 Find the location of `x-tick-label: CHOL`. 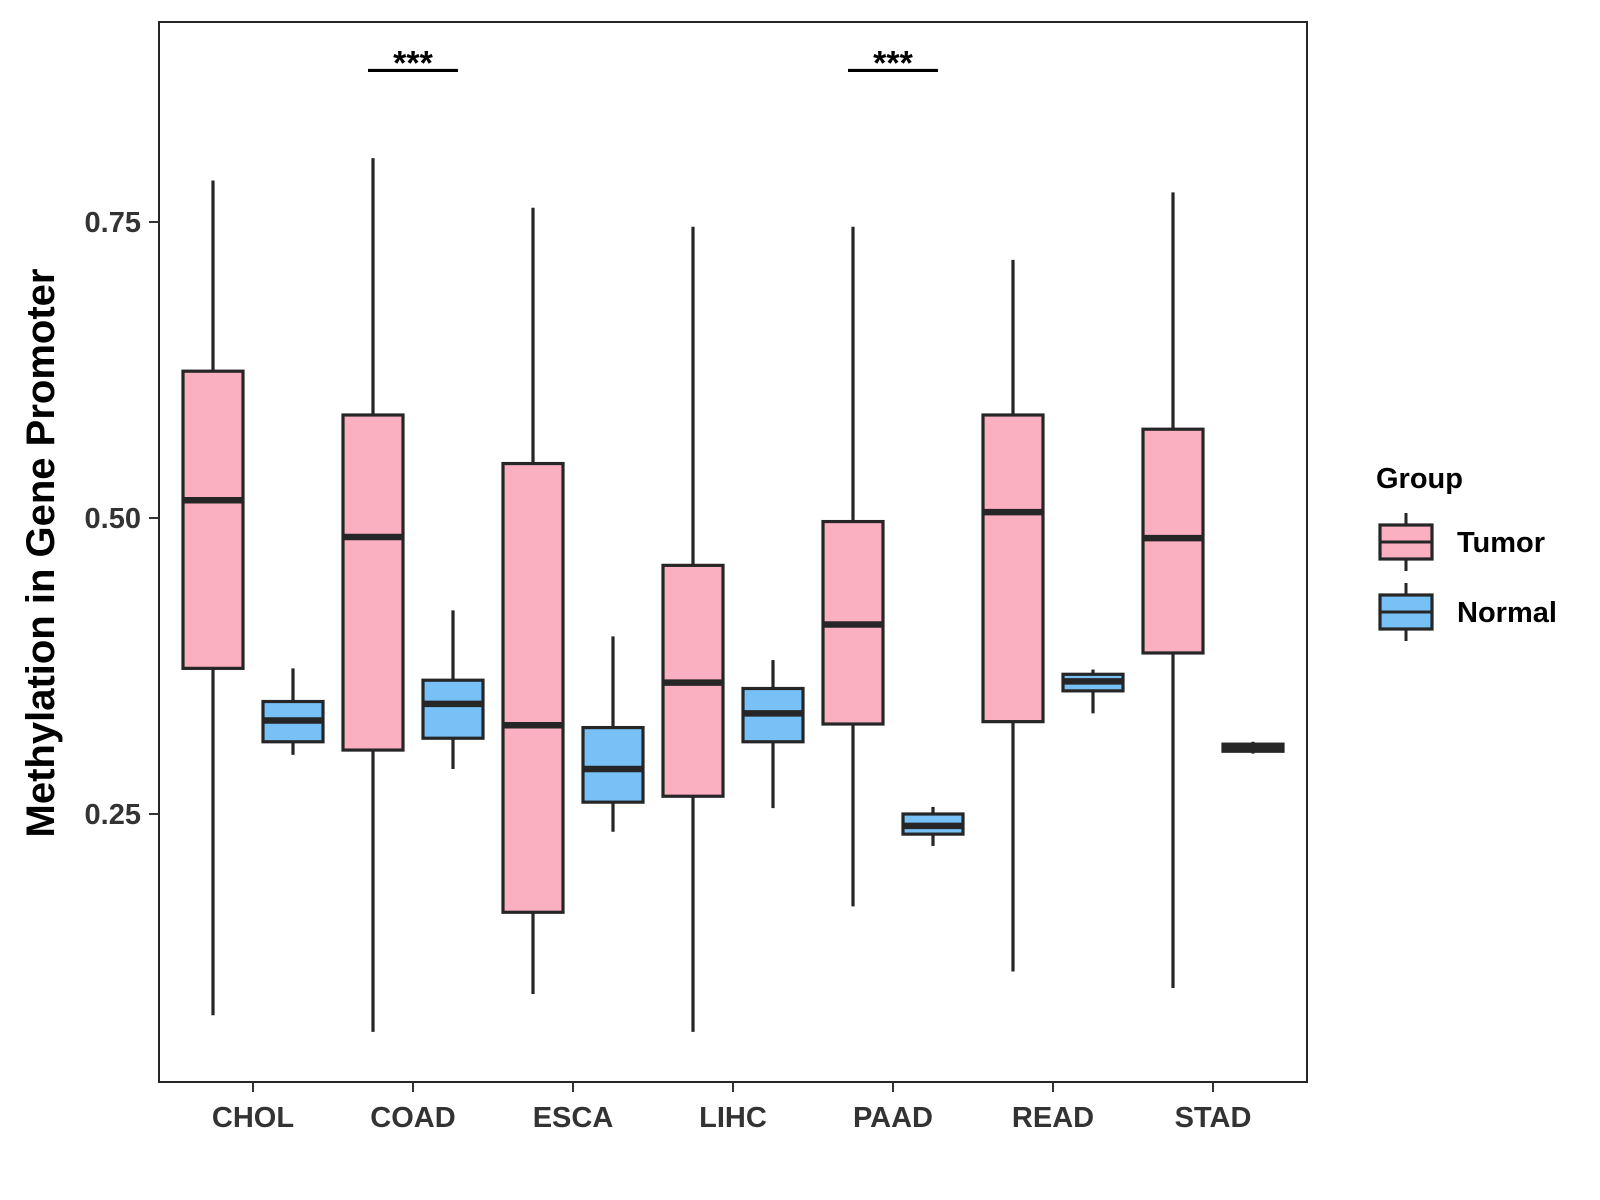

x-tick-label: CHOL is located at coordinates (253, 1118).